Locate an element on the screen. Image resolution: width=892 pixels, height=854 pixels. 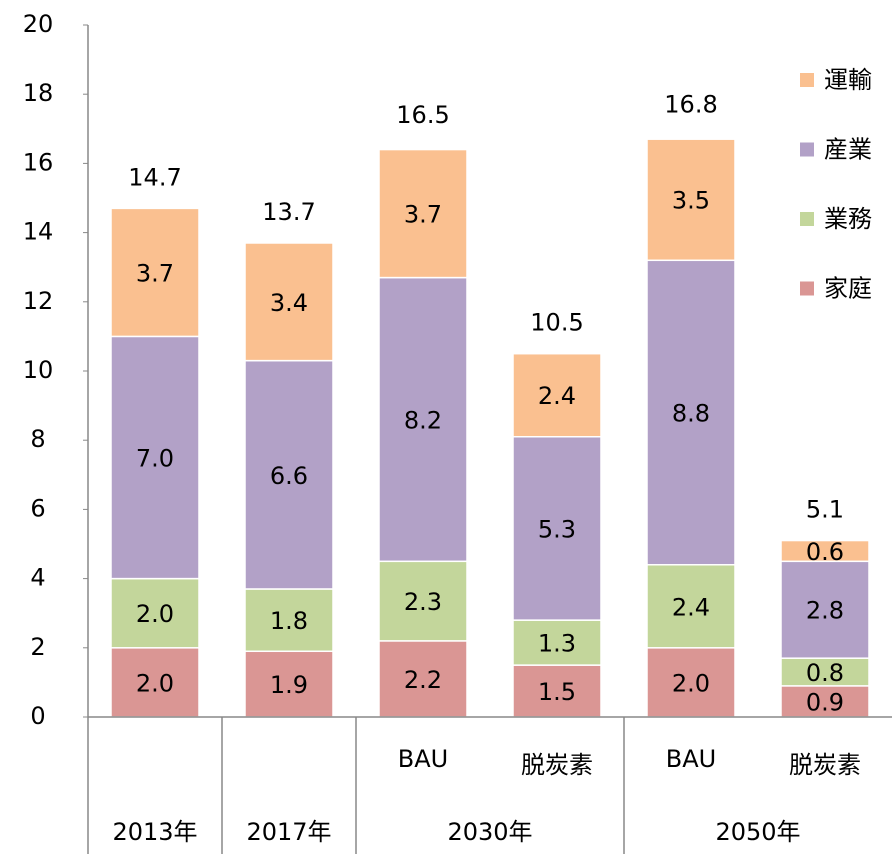
legend-label: 業務 is located at coordinates (848, 219).